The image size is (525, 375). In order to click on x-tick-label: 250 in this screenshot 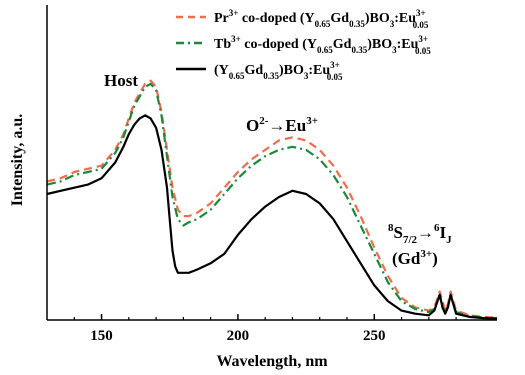, I will do `click(374, 336)`.